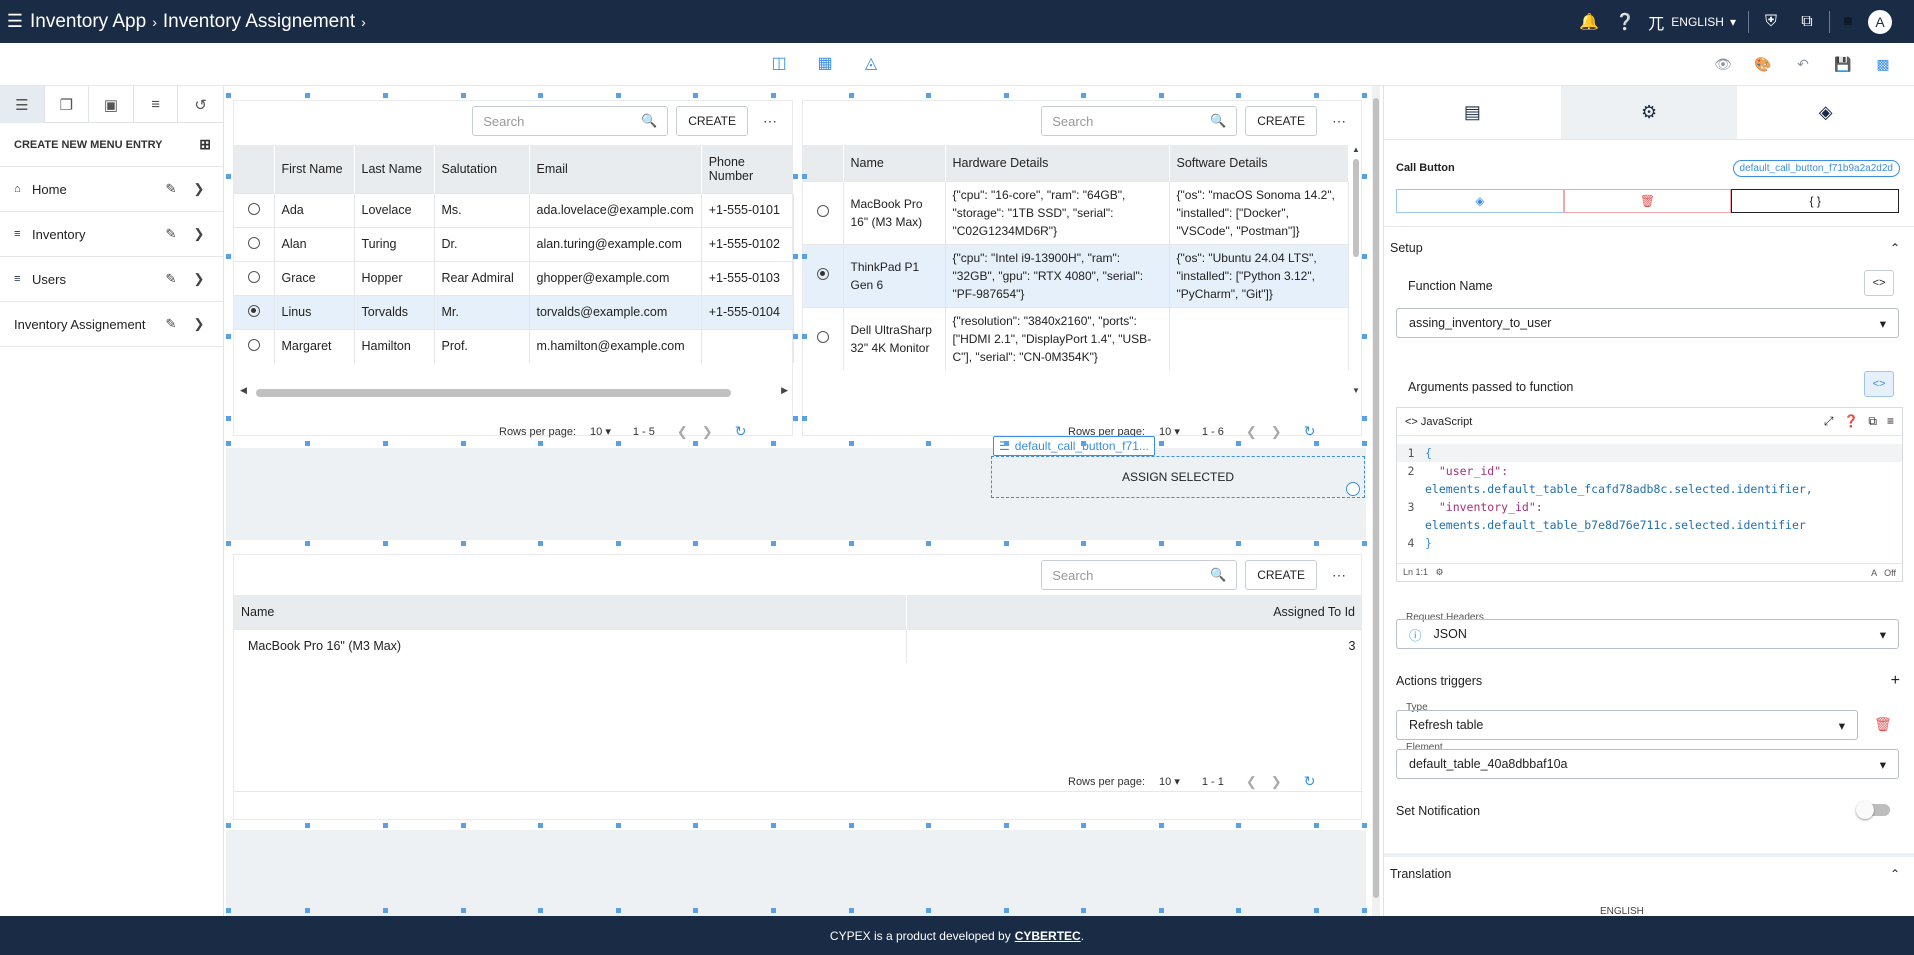  What do you see at coordinates (1647, 764) in the screenshot?
I see `trigger-element-select: default_table_40a8dbbaf10a ▾` at bounding box center [1647, 764].